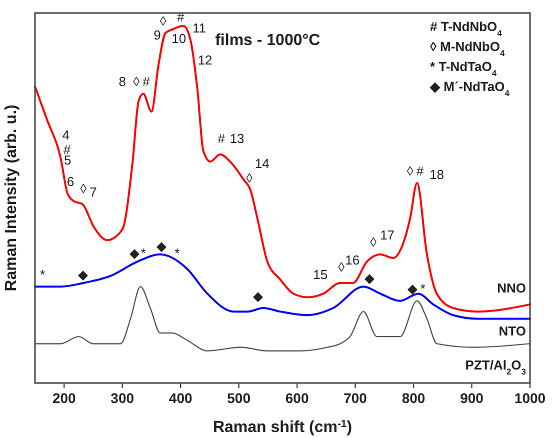 Image resolution: width=554 pixels, height=438 pixels. What do you see at coordinates (66, 136) in the screenshot?
I see `annotation: 4` at bounding box center [66, 136].